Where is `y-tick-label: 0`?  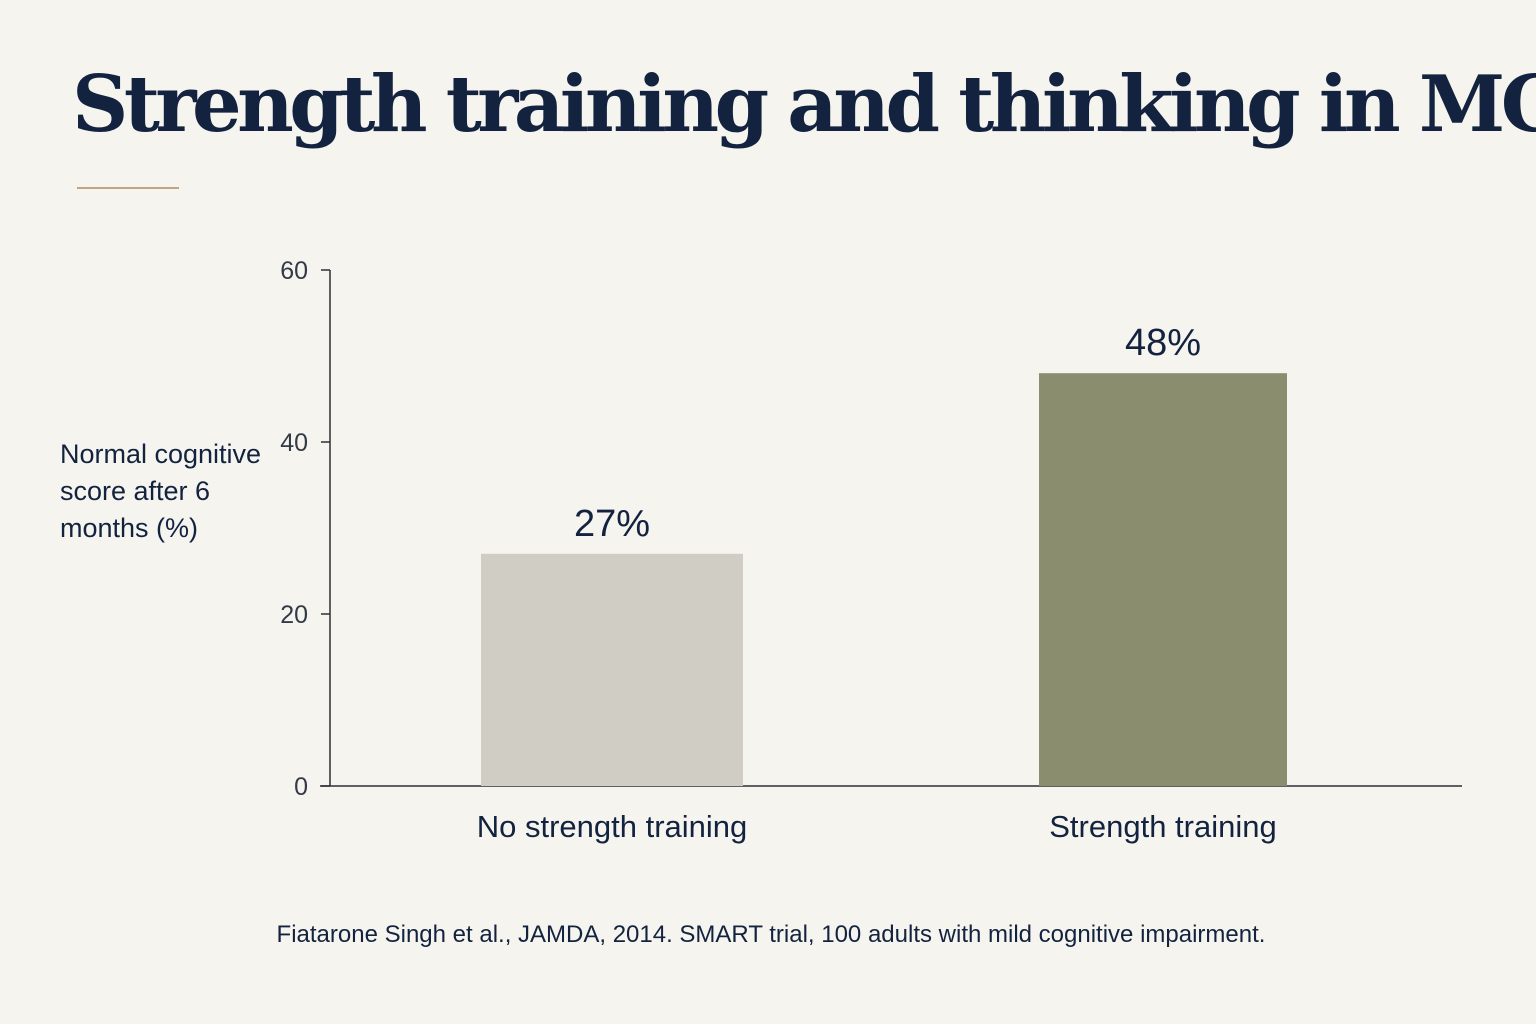
y-tick-label: 0 is located at coordinates (301, 787).